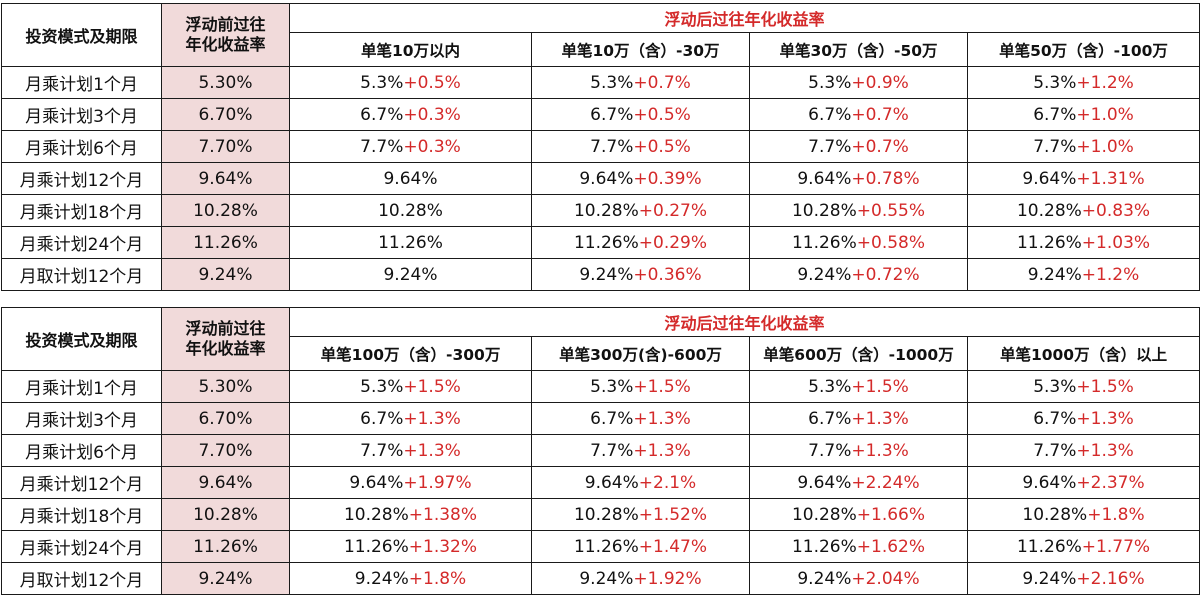  What do you see at coordinates (1083, 514) in the screenshot?
I see `after-rate-cell: 10.28%+1.8%` at bounding box center [1083, 514].